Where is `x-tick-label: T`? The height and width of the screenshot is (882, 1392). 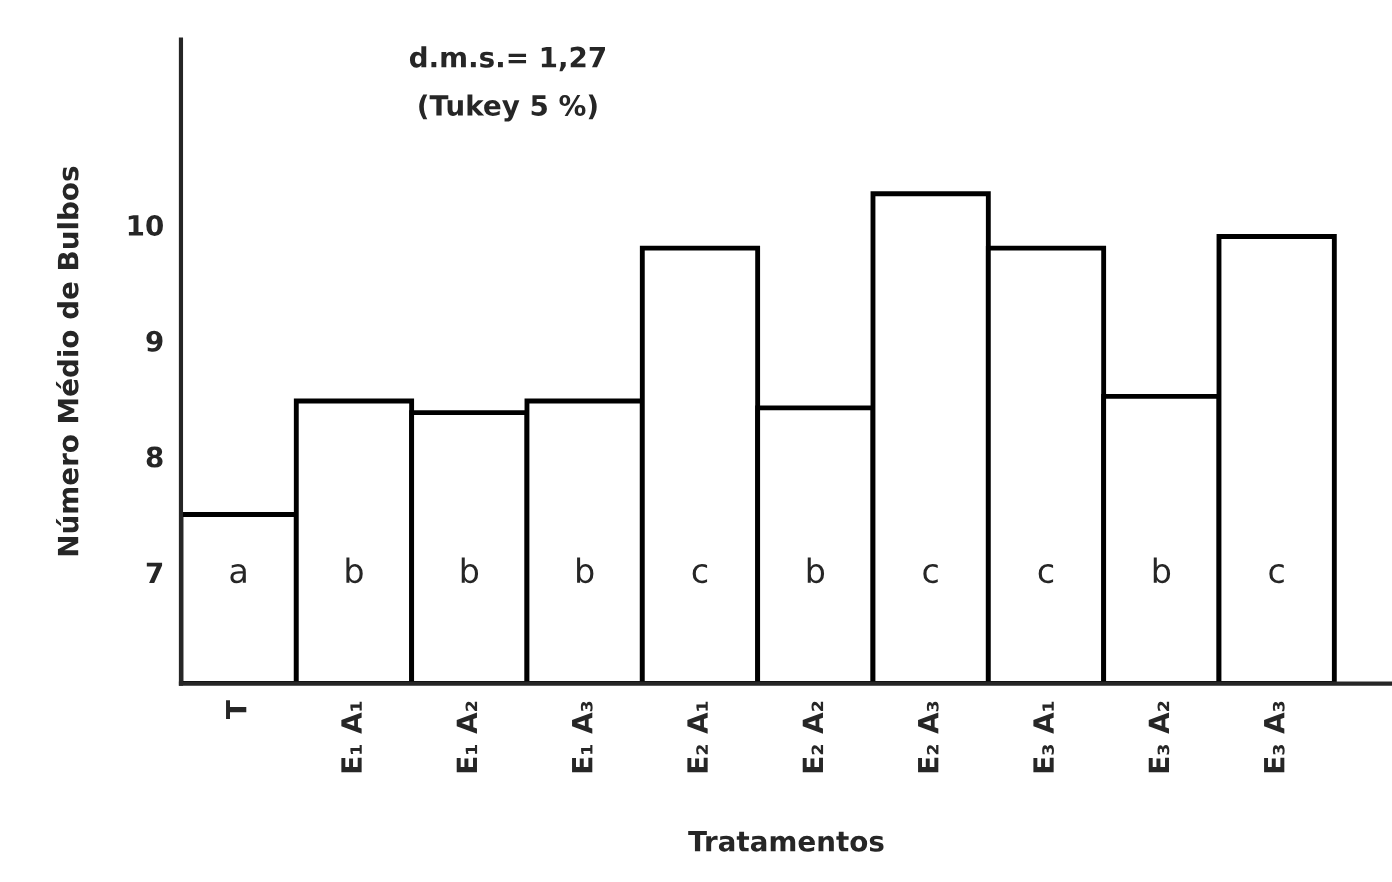 x-tick-label: T is located at coordinates (236, 710).